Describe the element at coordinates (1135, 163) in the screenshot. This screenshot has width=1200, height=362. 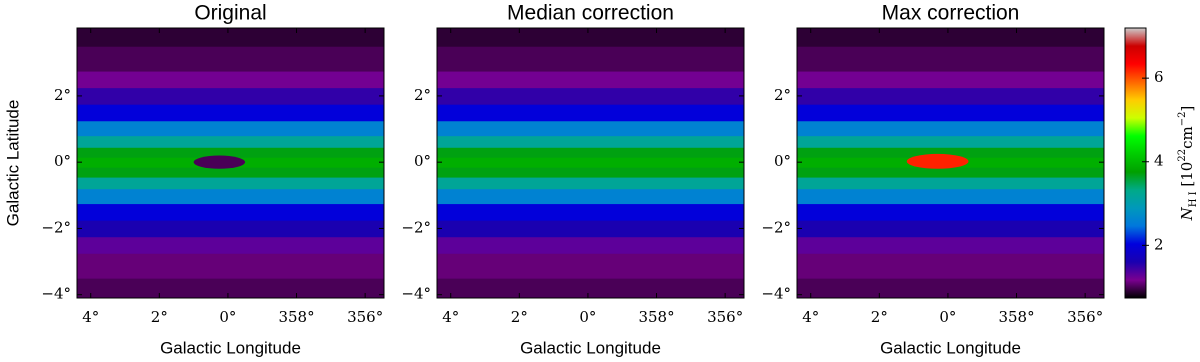
I see `colorbar` at that location.